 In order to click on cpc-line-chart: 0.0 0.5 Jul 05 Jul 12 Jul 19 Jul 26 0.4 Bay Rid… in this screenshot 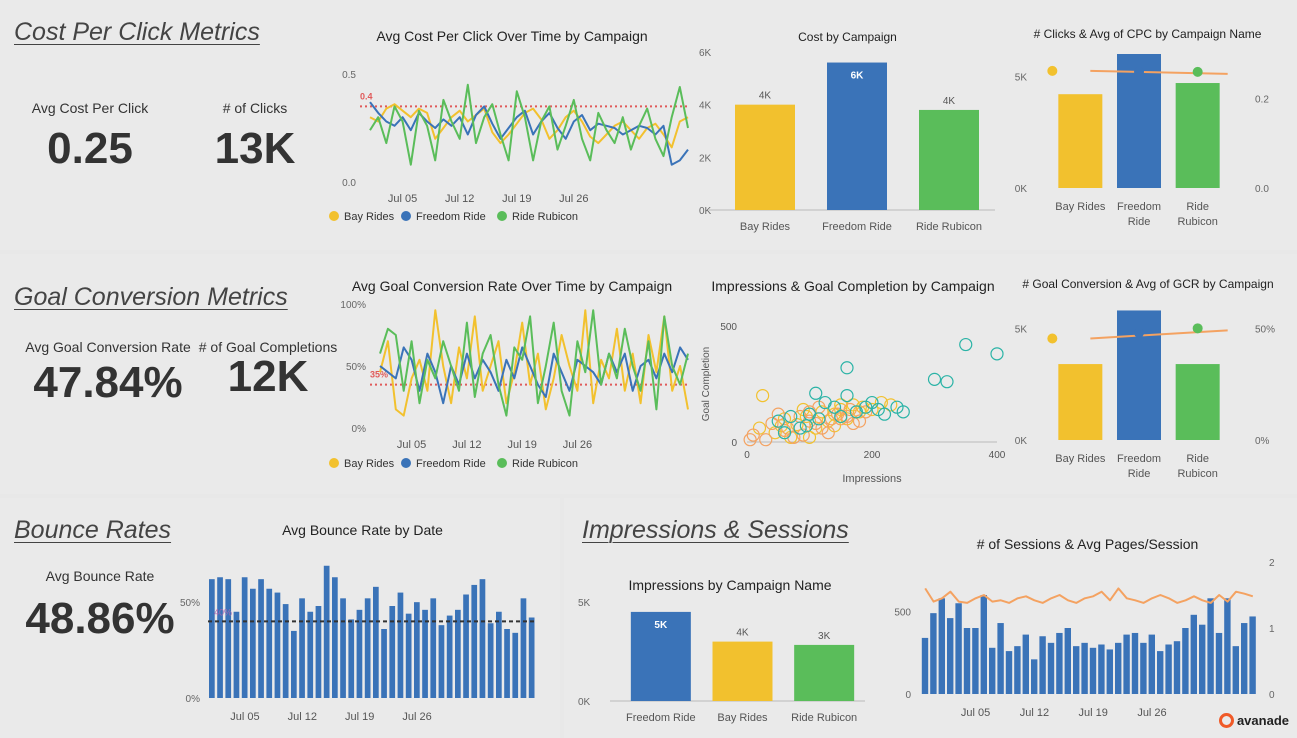, I will do `click(509, 146)`.